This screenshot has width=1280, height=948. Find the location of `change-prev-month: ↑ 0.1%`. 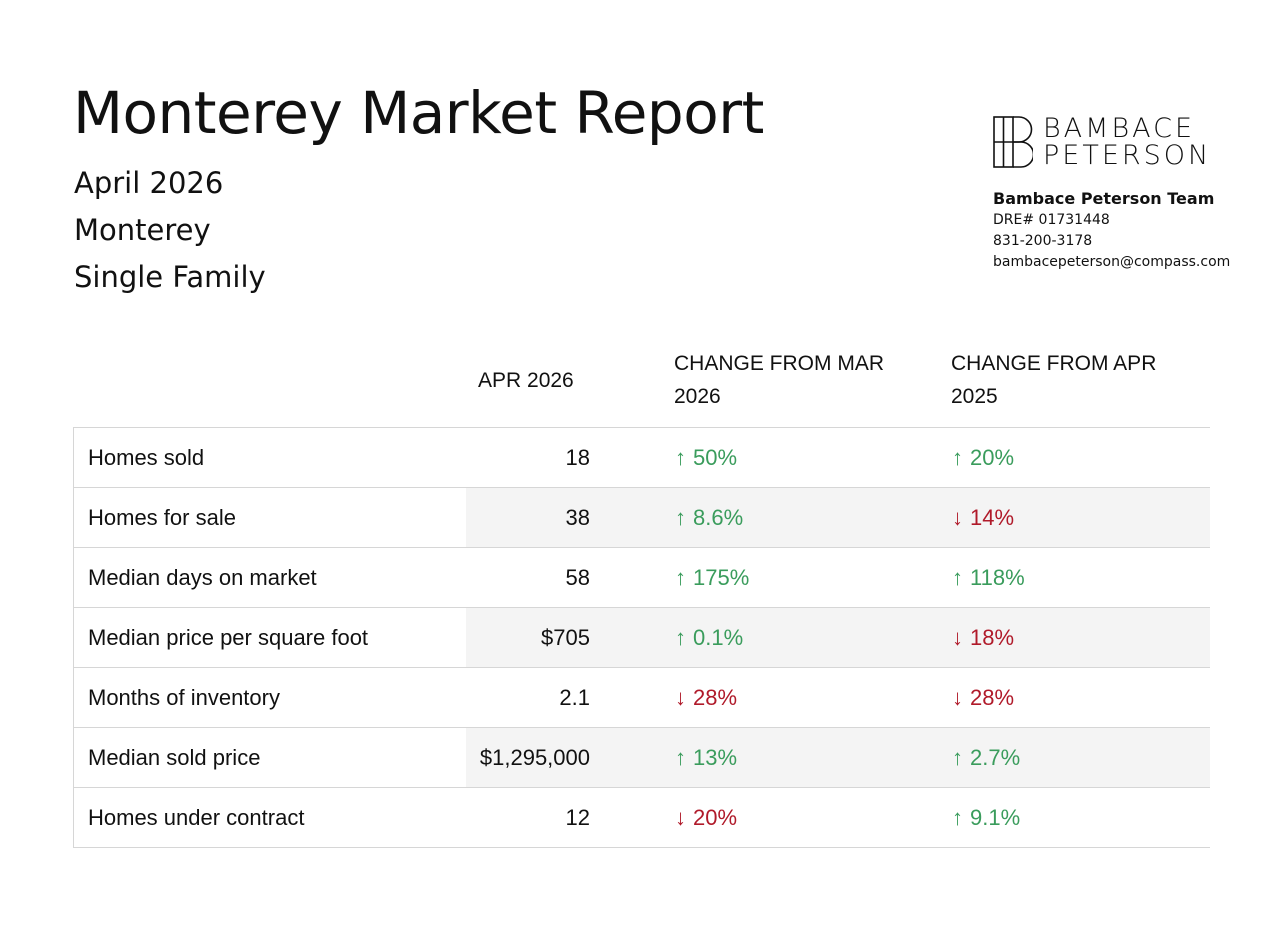

change-prev-month: ↑ 0.1% is located at coordinates (709, 637).